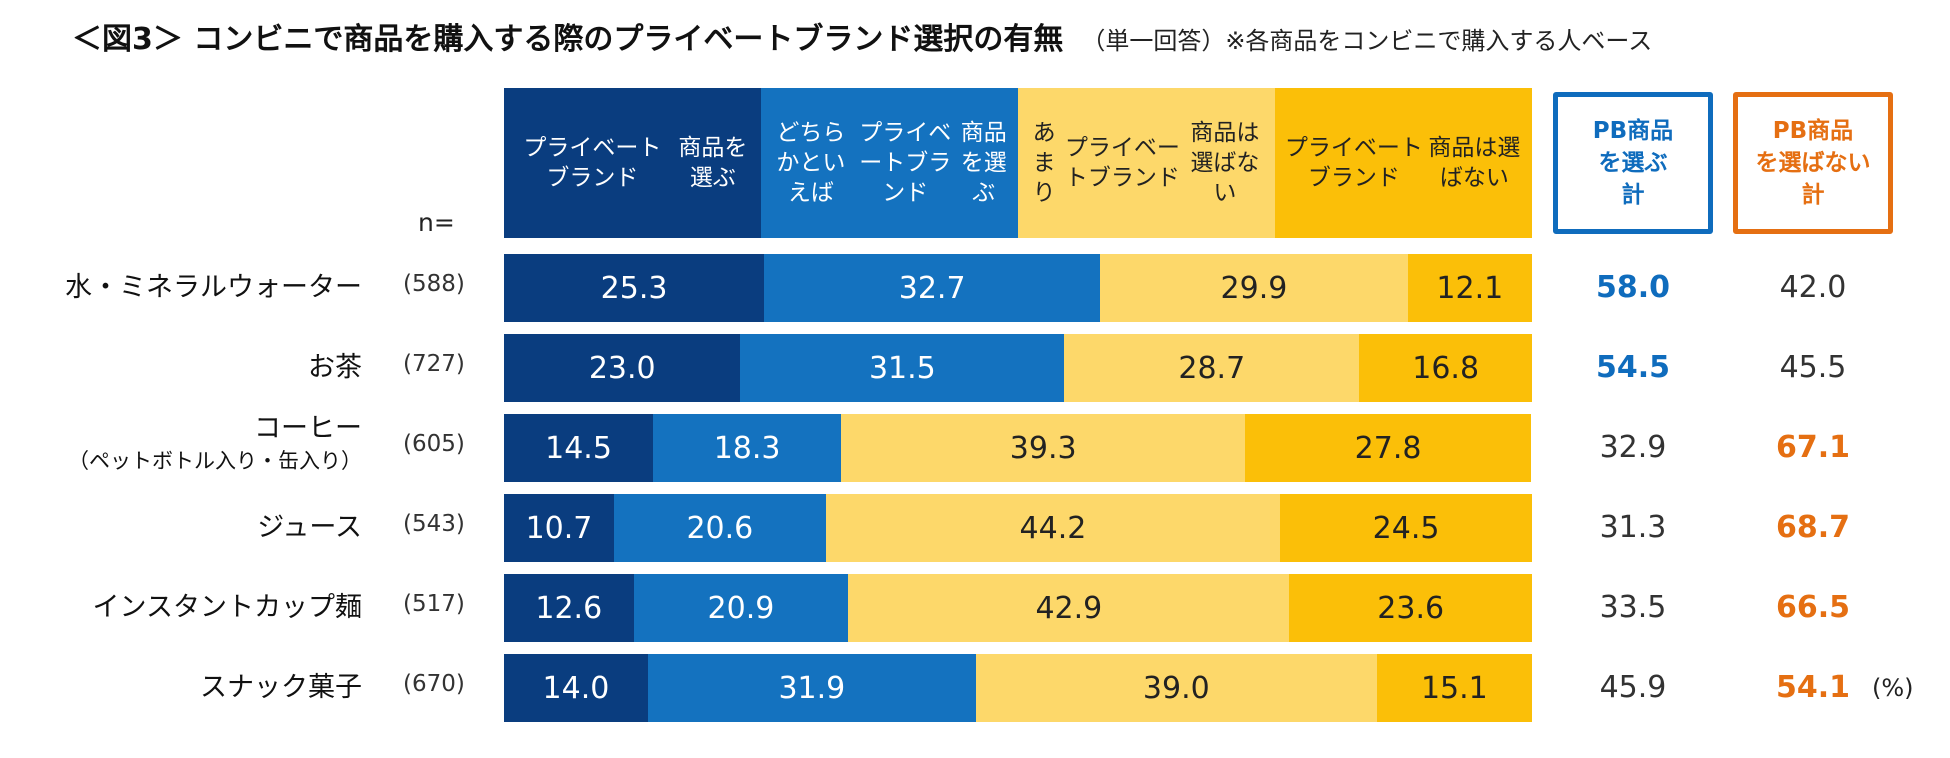  I want to click on category-label: ジュース, so click(309, 528).